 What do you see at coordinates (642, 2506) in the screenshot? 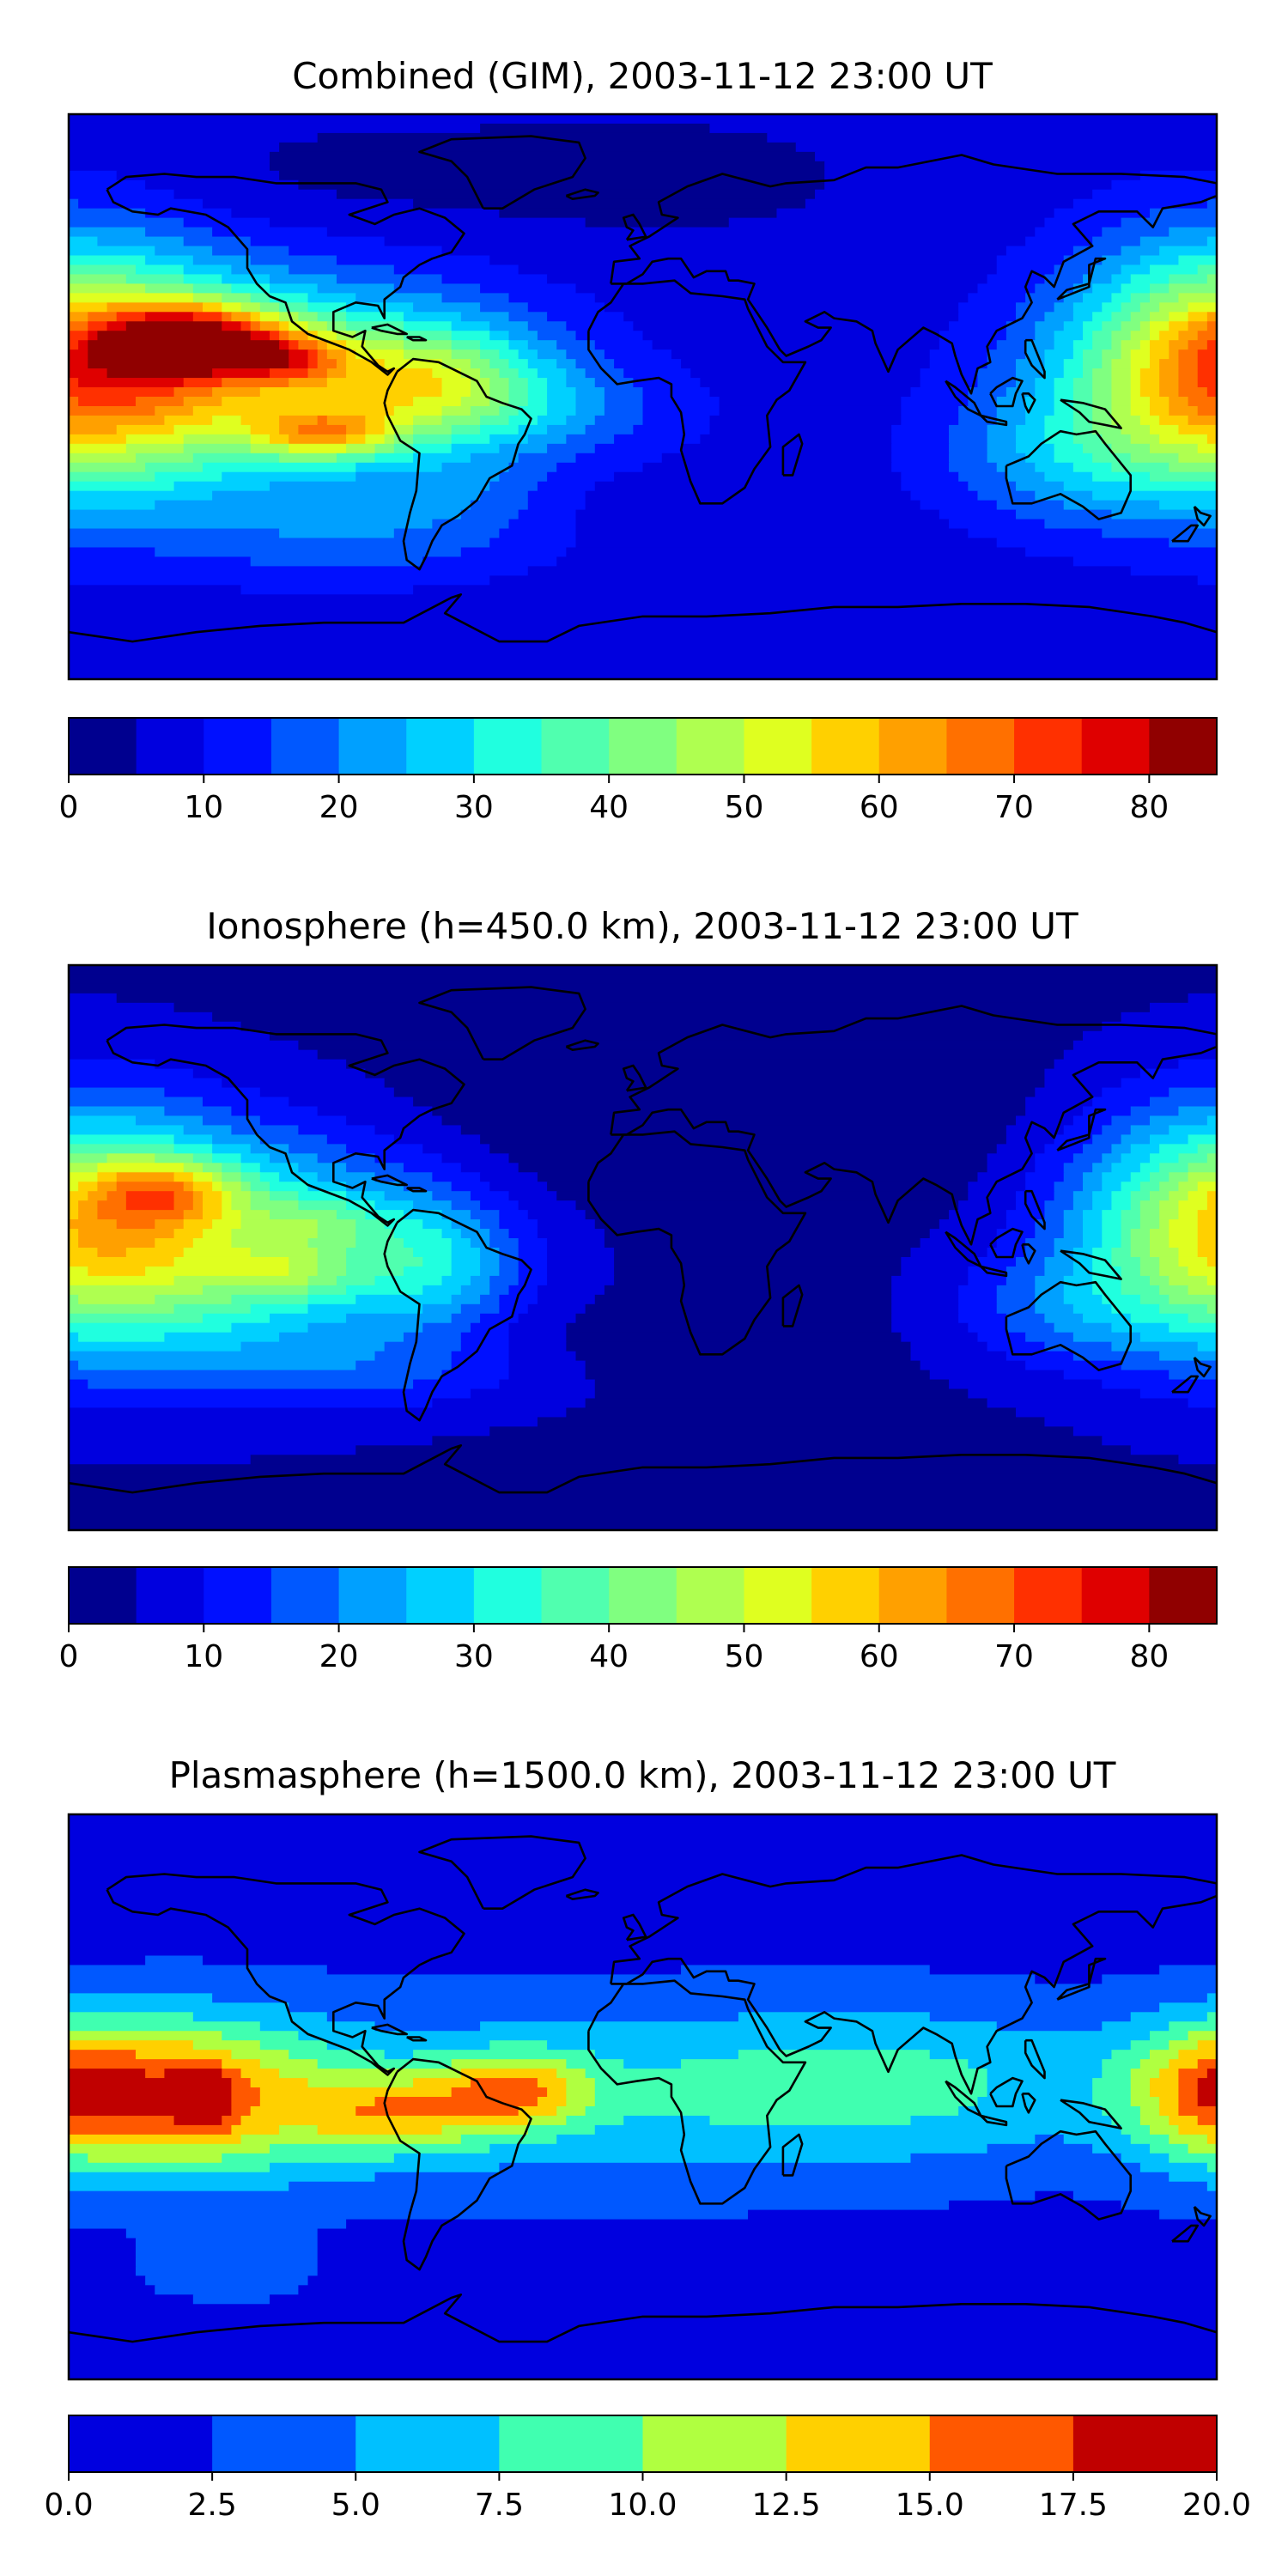
I see `colorbar-tick-label: 10.0` at bounding box center [642, 2506].